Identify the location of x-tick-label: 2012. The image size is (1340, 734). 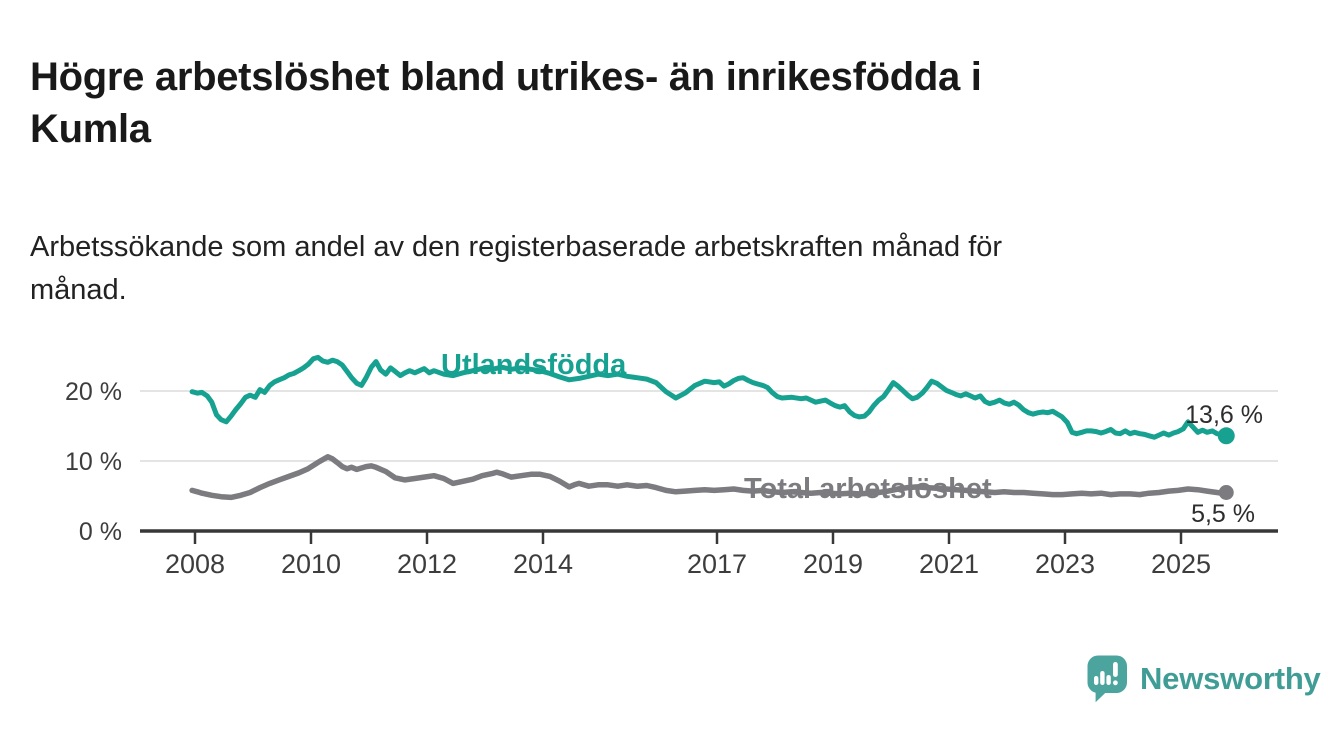
(427, 564).